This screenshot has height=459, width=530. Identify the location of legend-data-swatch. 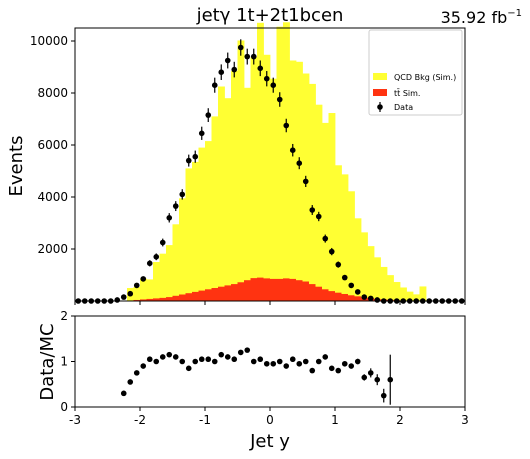
(380, 107).